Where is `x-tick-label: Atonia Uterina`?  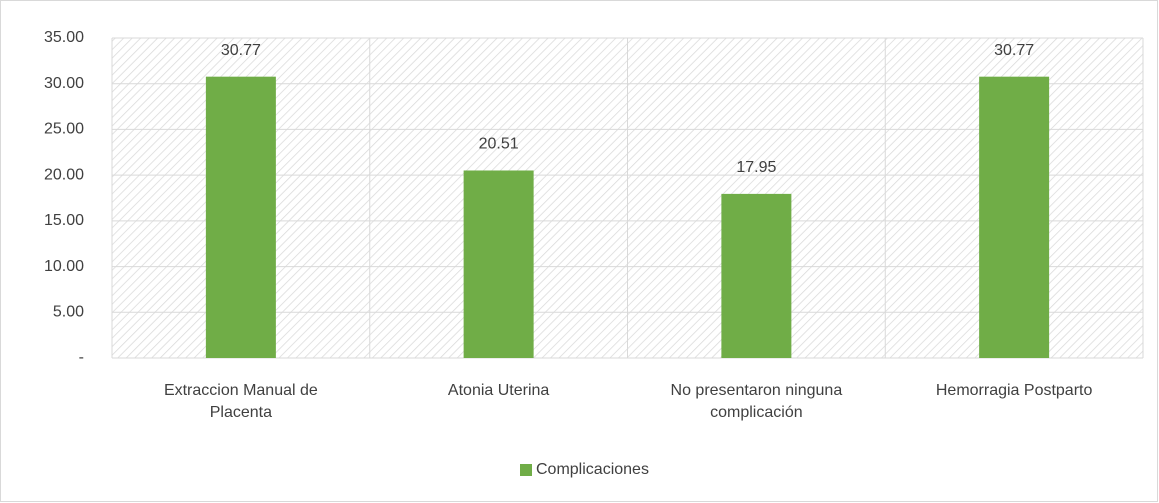 x-tick-label: Atonia Uterina is located at coordinates (498, 390).